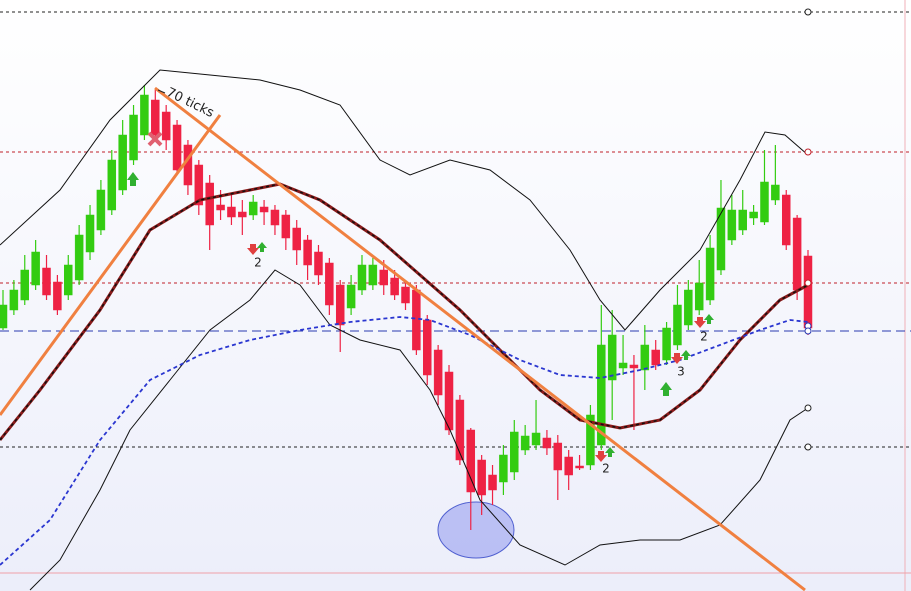 Image resolution: width=911 pixels, height=591 pixels. I want to click on highlight-ellipse, so click(476, 530).